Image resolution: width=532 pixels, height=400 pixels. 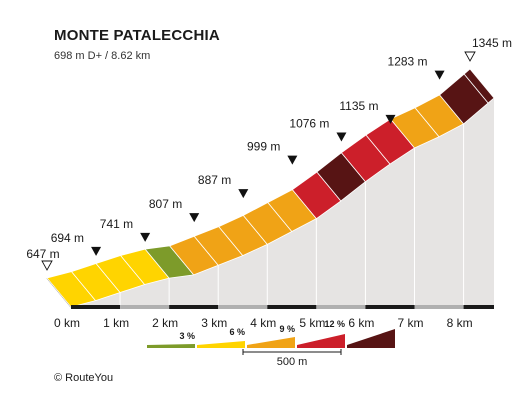 What do you see at coordinates (361, 323) in the screenshot?
I see `km-tick-label: 6 km` at bounding box center [361, 323].